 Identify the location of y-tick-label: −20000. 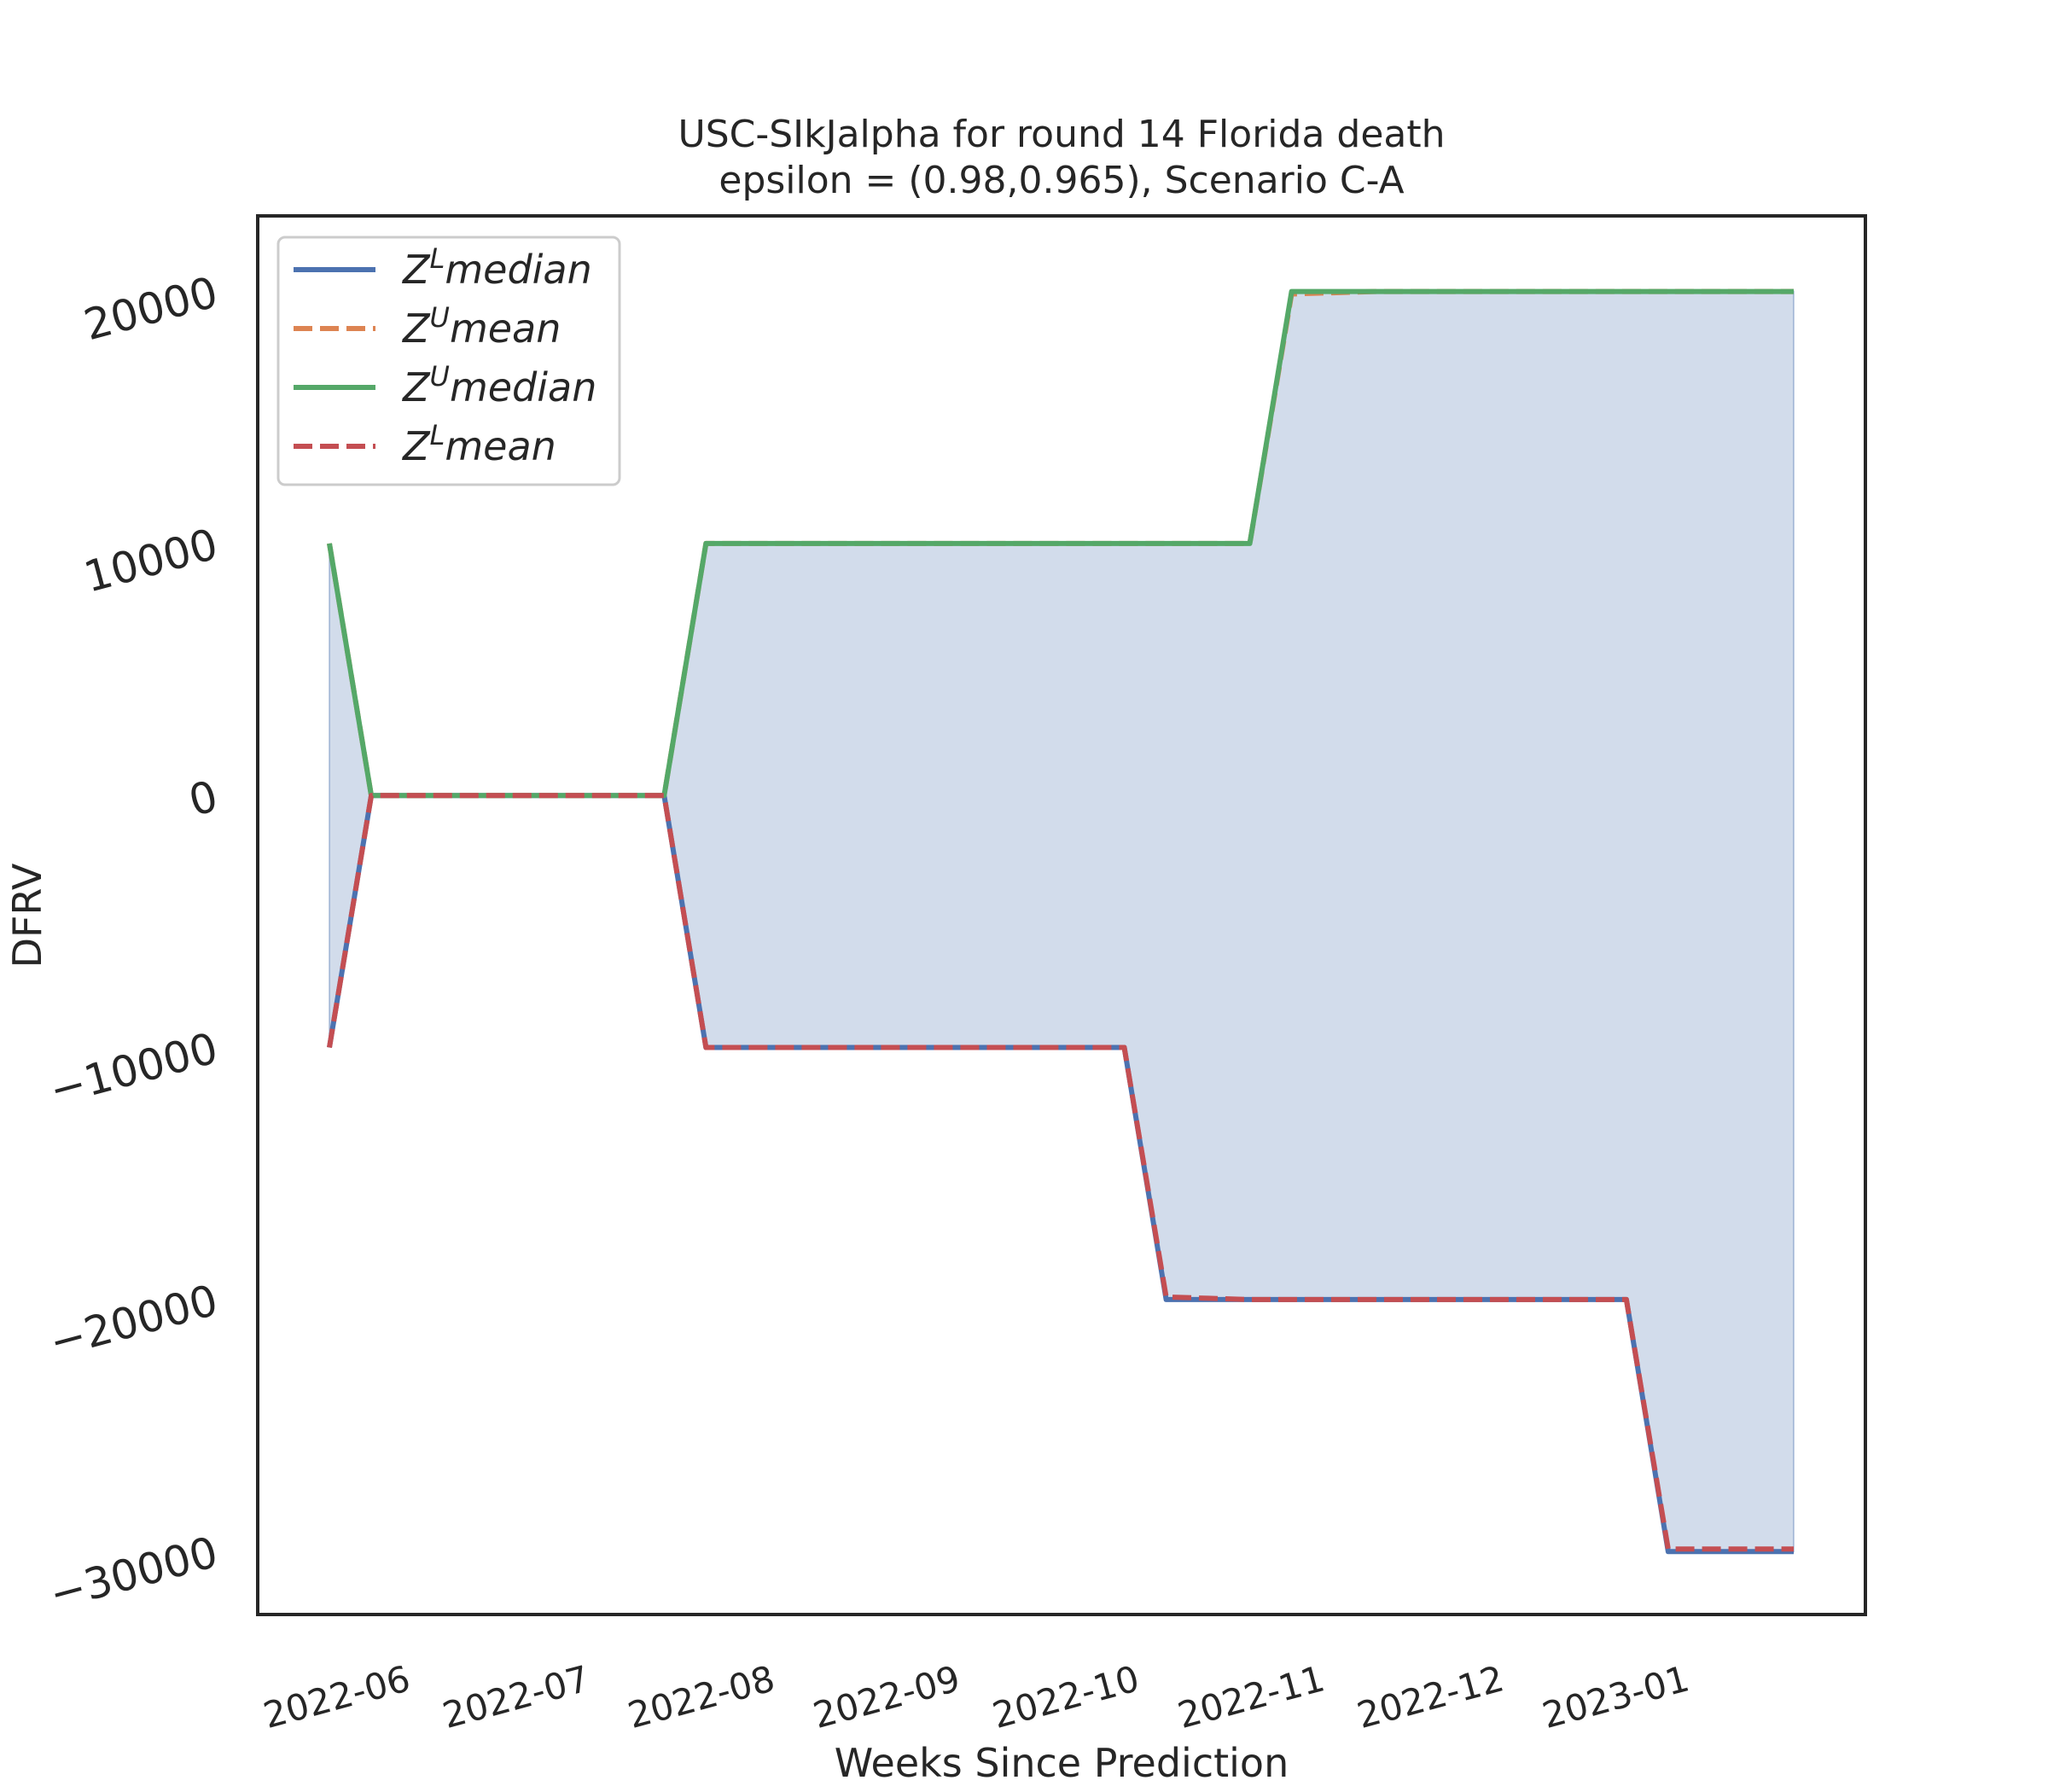
(133, 1321).